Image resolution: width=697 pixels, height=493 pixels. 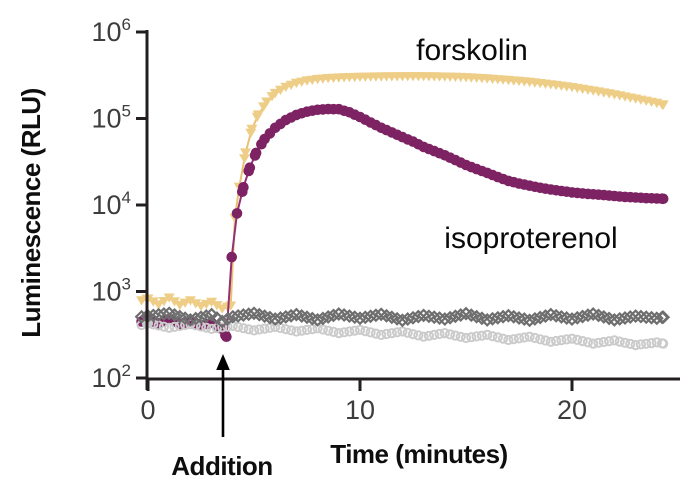 I want to click on y-tick-label: 103, so click(x=111, y=291).